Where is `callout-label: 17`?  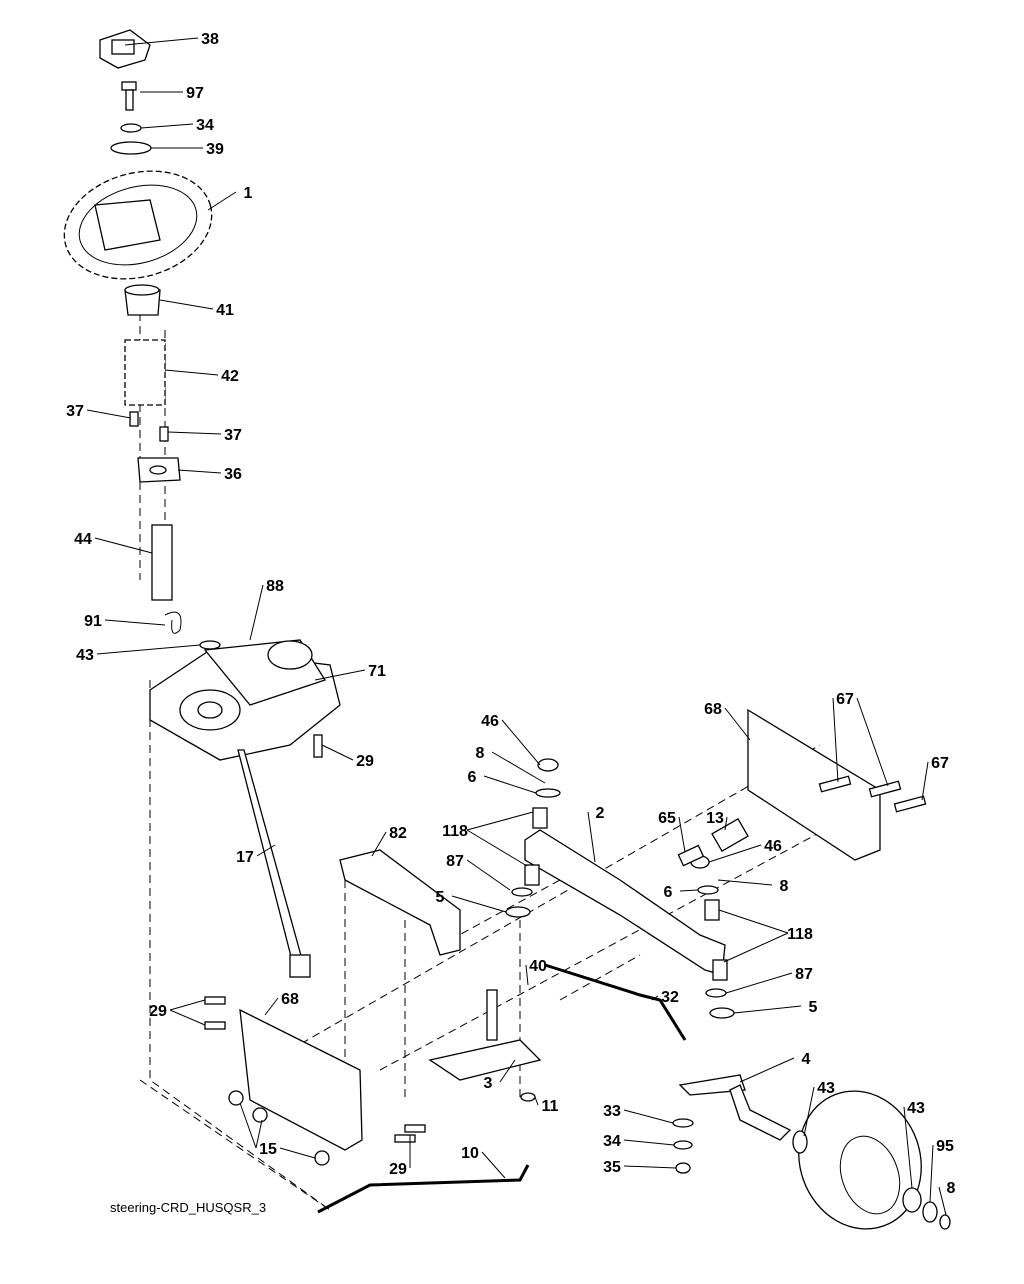
callout-label: 17 is located at coordinates (245, 857).